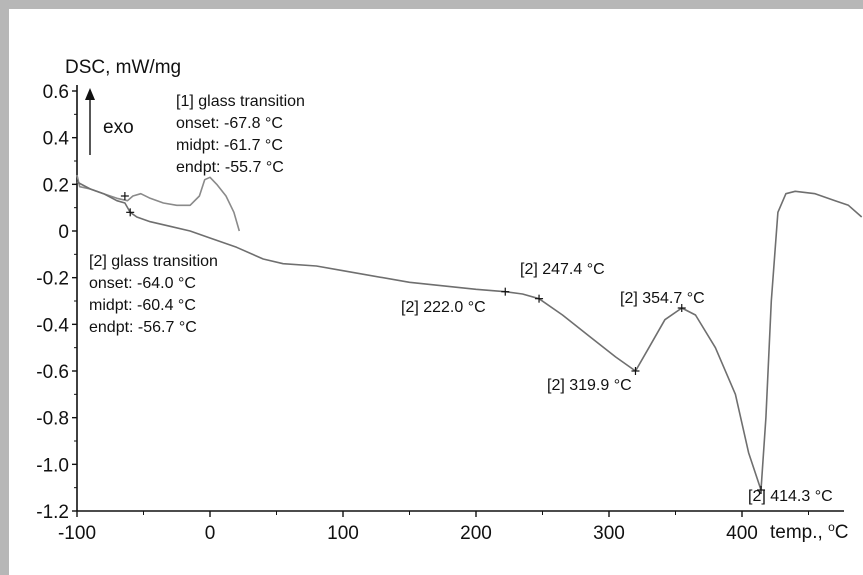 The image size is (863, 575). I want to click on x-tick-label: 200, so click(476, 533).